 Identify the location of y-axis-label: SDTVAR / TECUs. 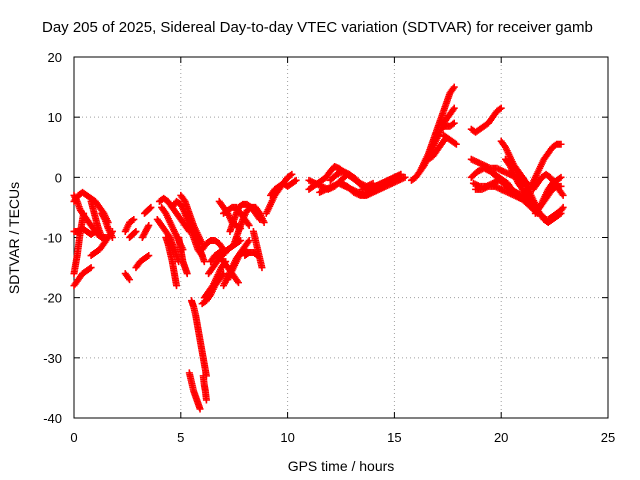
(14, 238).